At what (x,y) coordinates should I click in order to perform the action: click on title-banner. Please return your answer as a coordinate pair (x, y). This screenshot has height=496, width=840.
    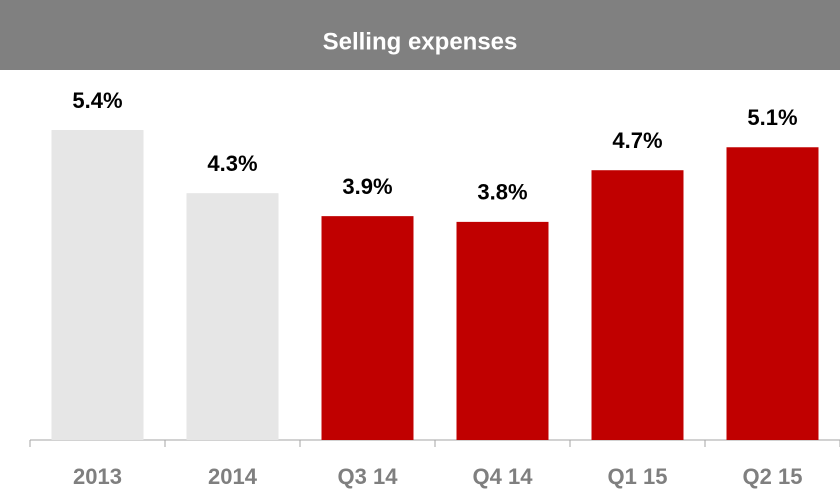
    Looking at the image, I should click on (420, 35).